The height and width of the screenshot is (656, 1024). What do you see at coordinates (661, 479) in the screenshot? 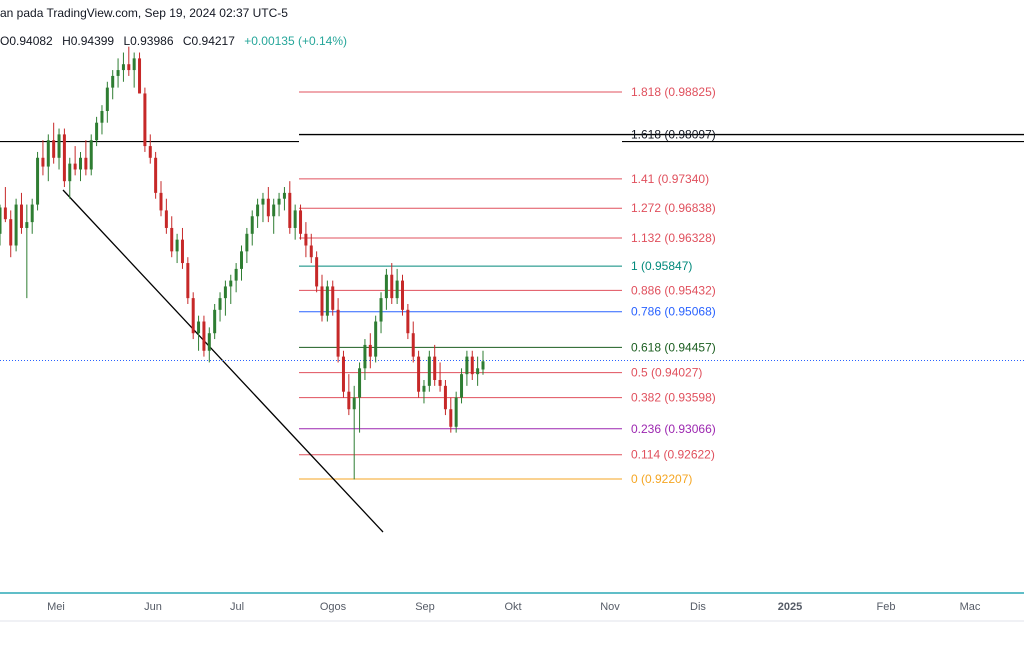
I see `fib-level-label-0: 0 (0.92207)` at bounding box center [661, 479].